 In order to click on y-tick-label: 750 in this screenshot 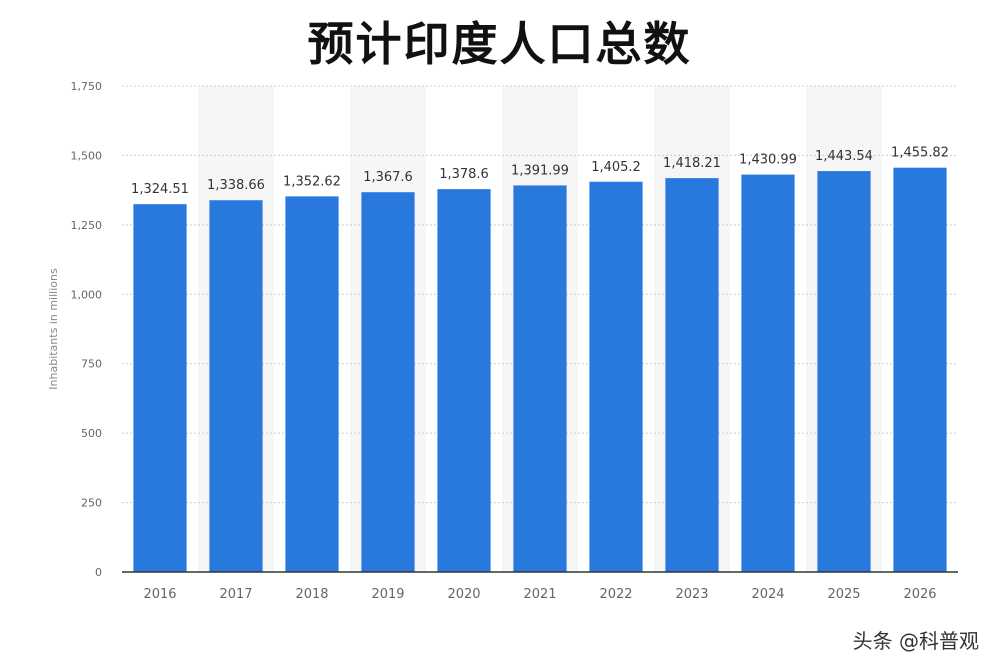, I will do `click(91, 364)`.